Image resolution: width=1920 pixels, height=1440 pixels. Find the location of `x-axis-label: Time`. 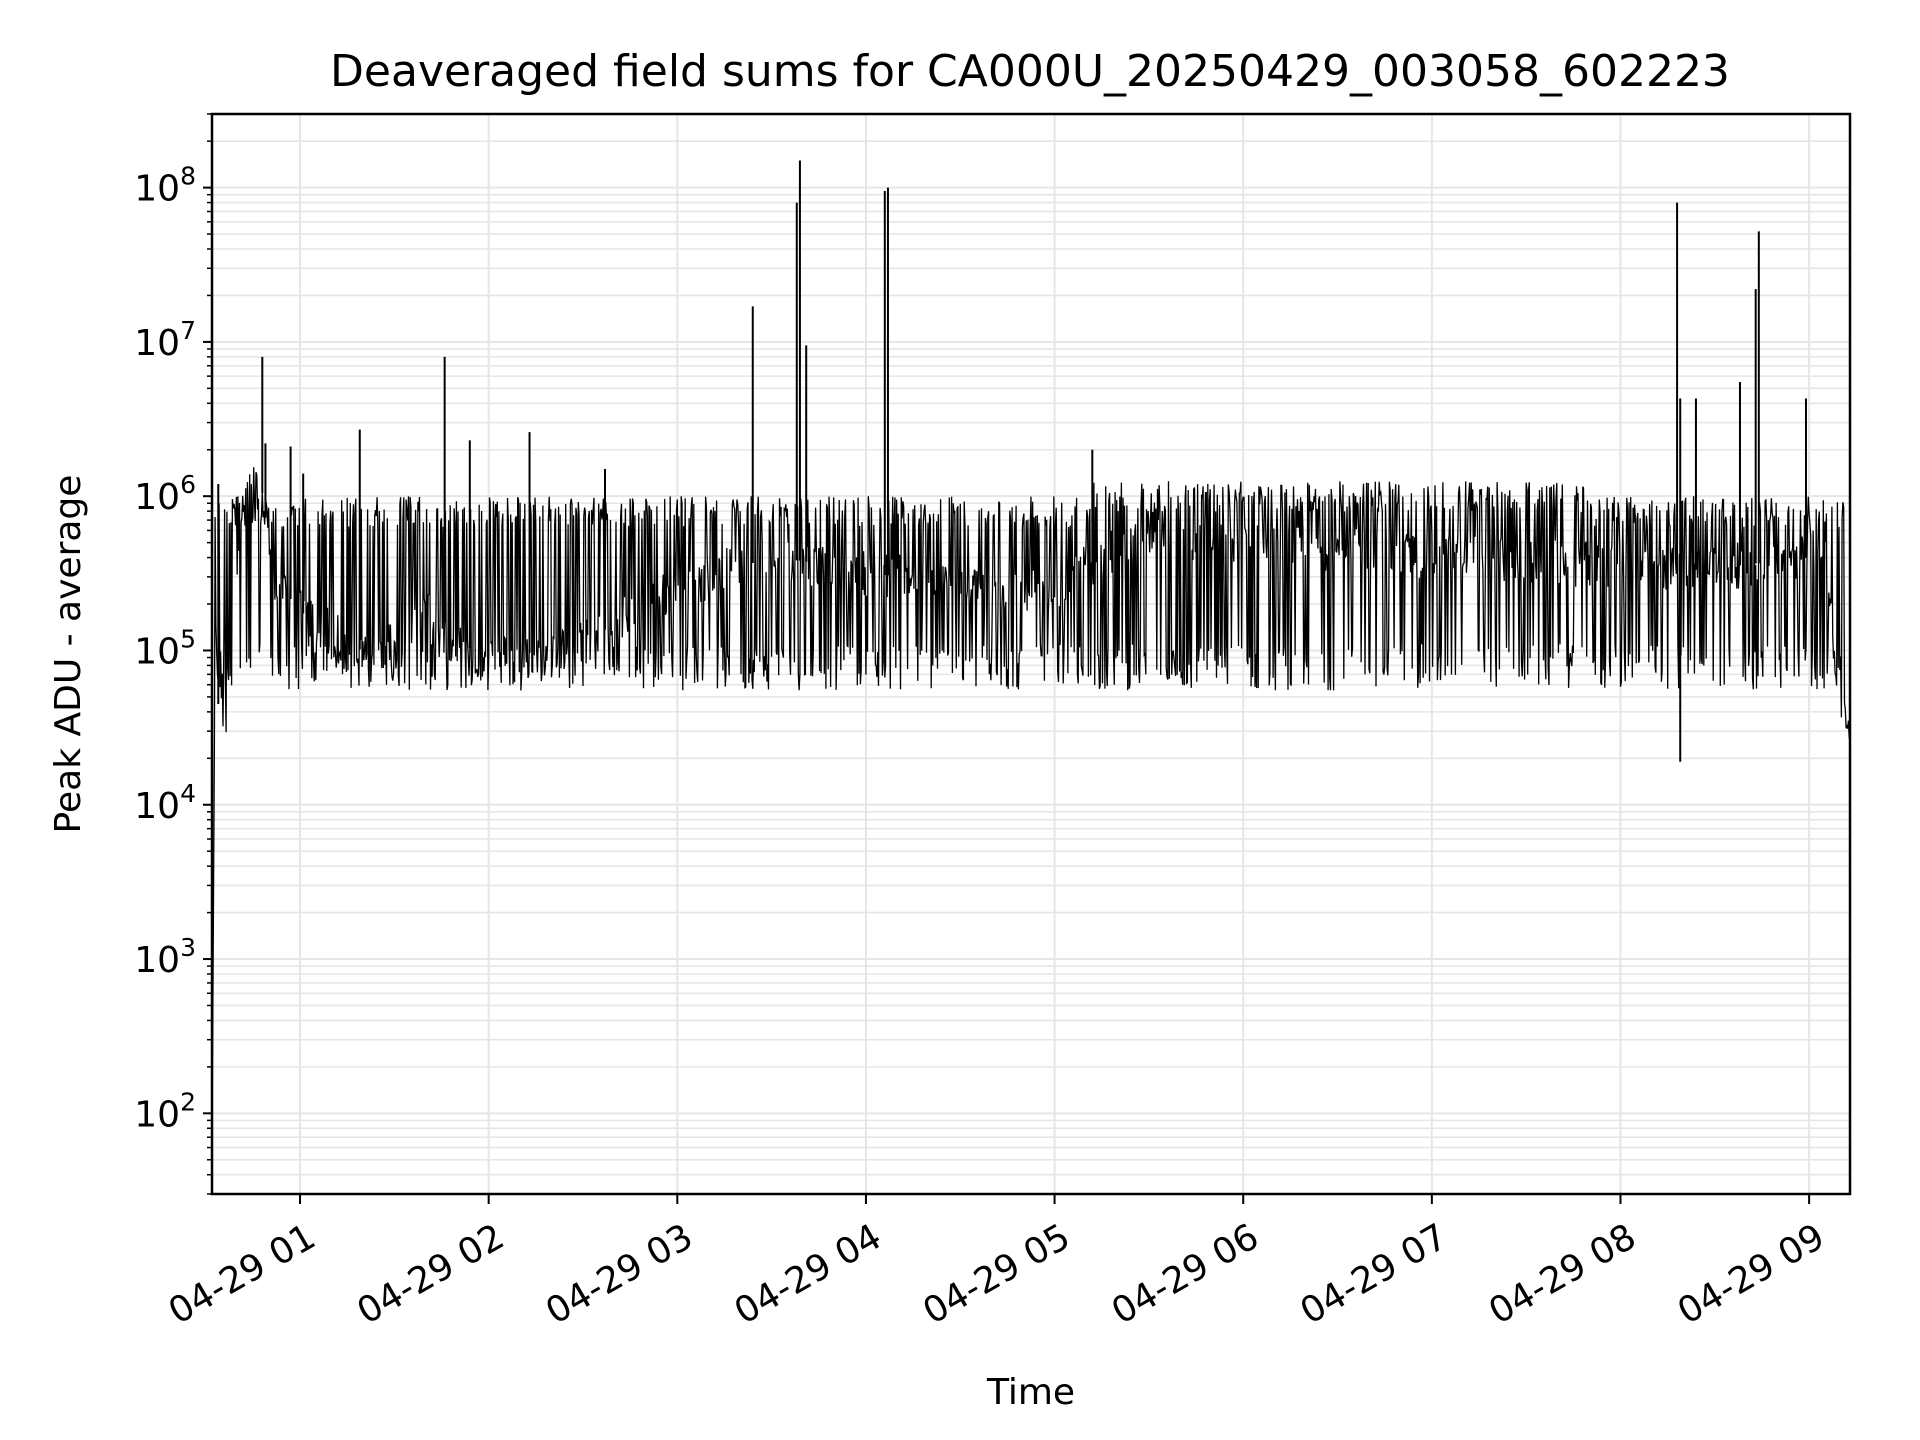

x-axis-label: Time is located at coordinates (1030, 1392).